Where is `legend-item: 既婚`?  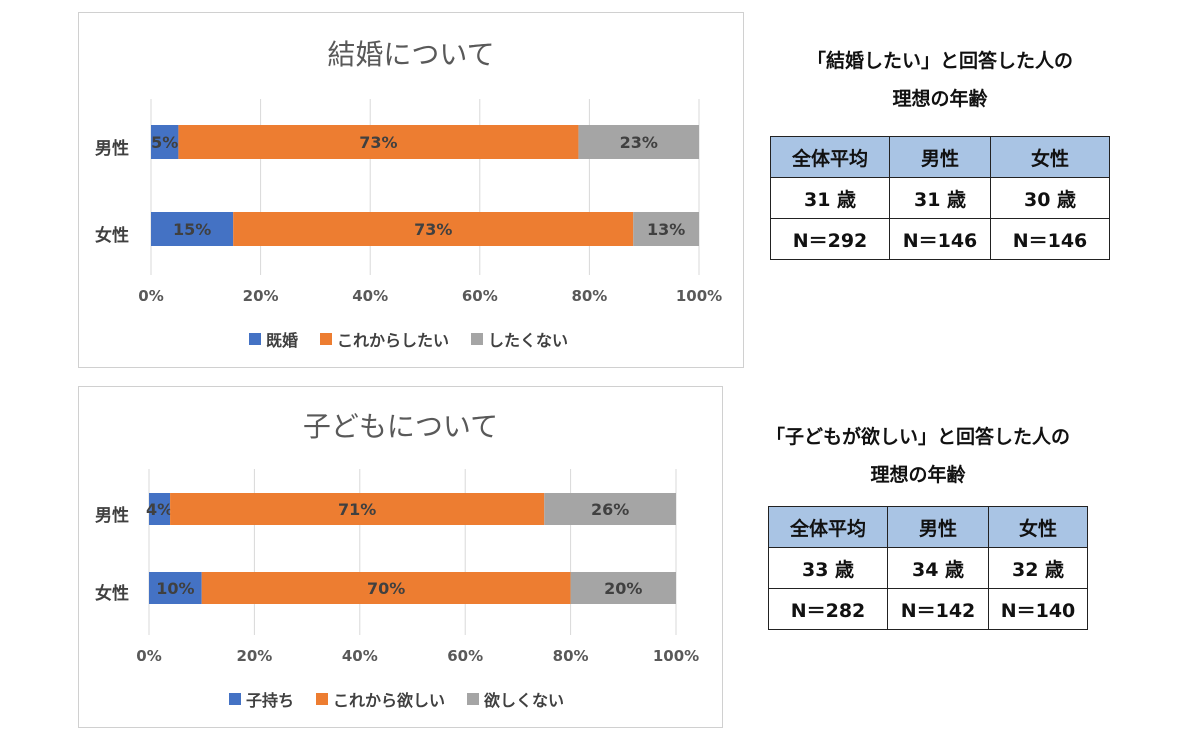 legend-item: 既婚 is located at coordinates (273, 339).